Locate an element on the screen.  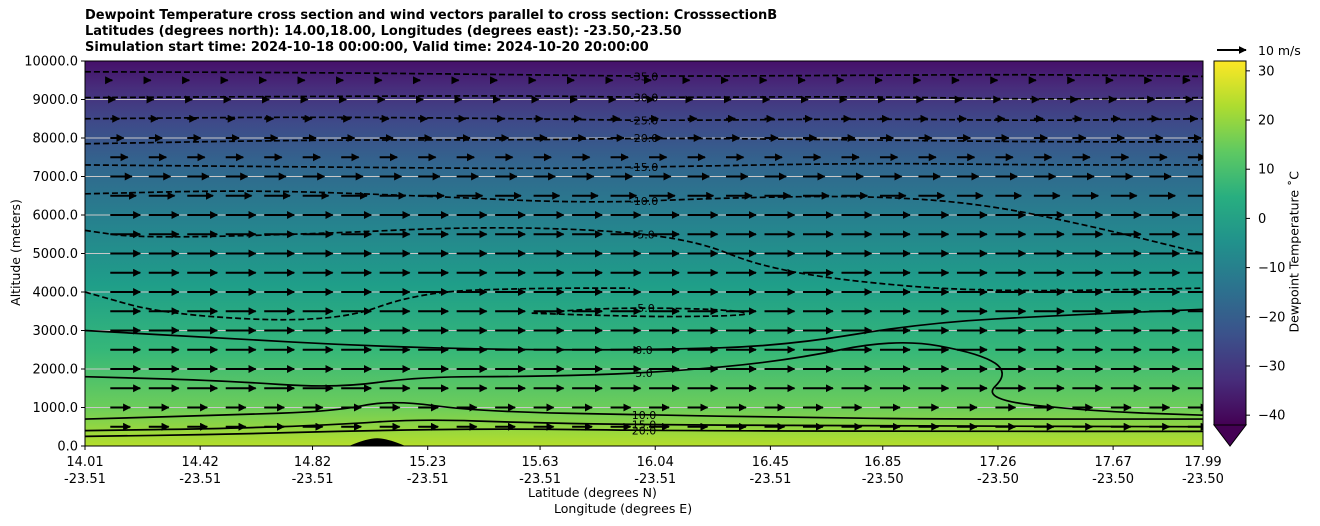
x-tick-label-lat: 14.42 is located at coordinates (200, 462).